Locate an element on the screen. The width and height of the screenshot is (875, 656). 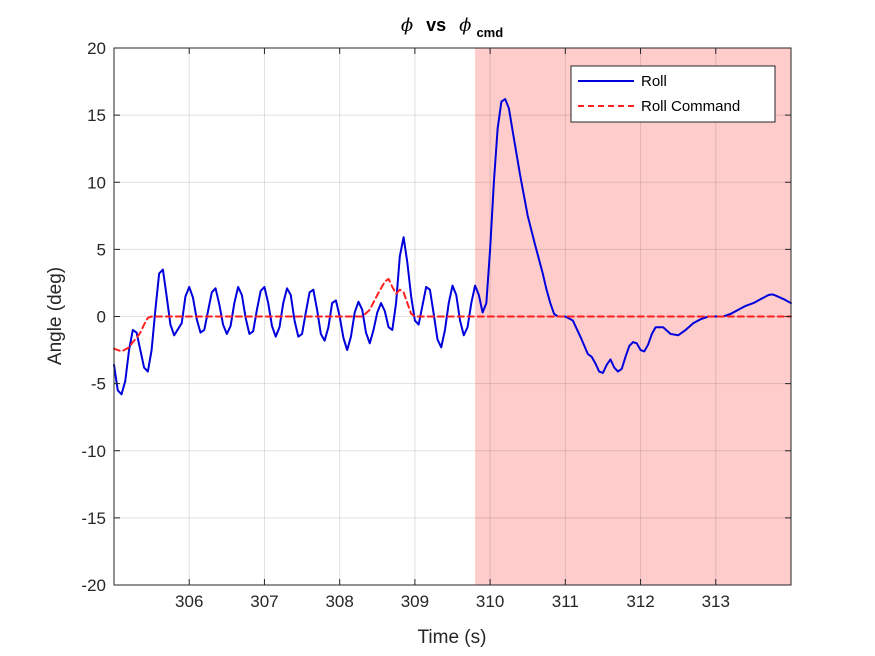
x-tick-label: 309 is located at coordinates (415, 601).